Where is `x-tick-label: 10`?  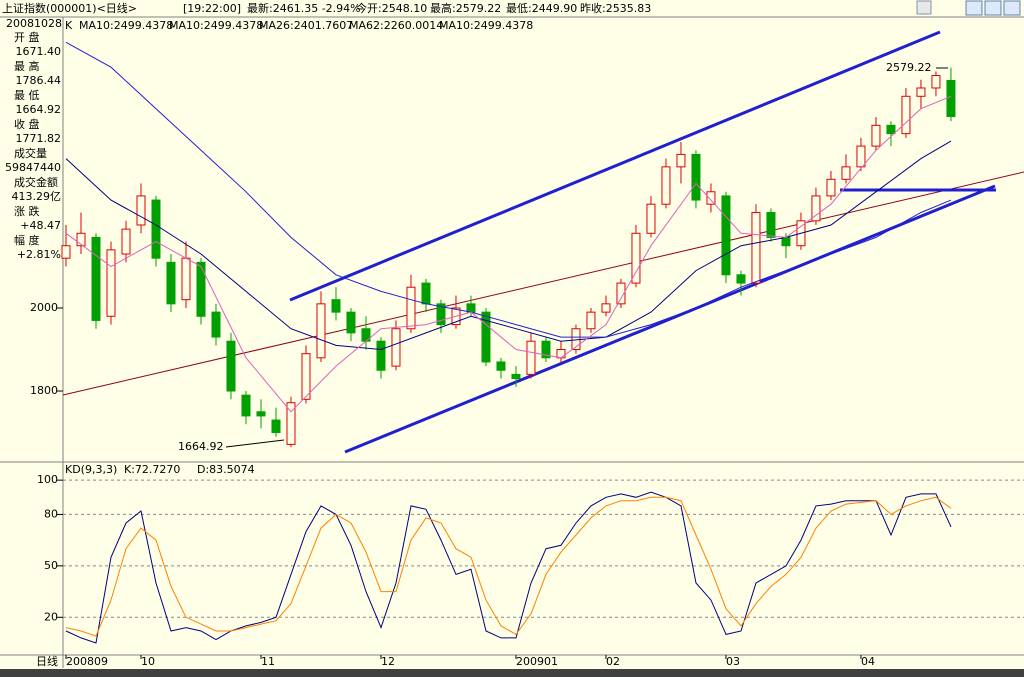 x-tick-label: 10 is located at coordinates (148, 661).